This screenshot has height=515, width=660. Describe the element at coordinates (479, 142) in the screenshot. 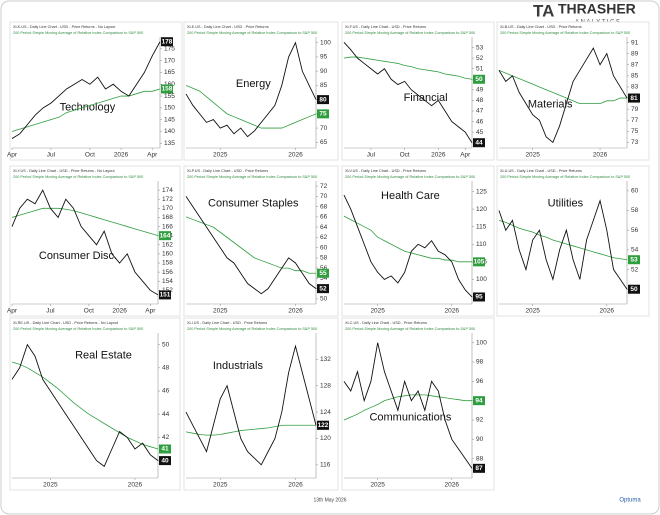

I see `end-badge-label: 44` at that location.